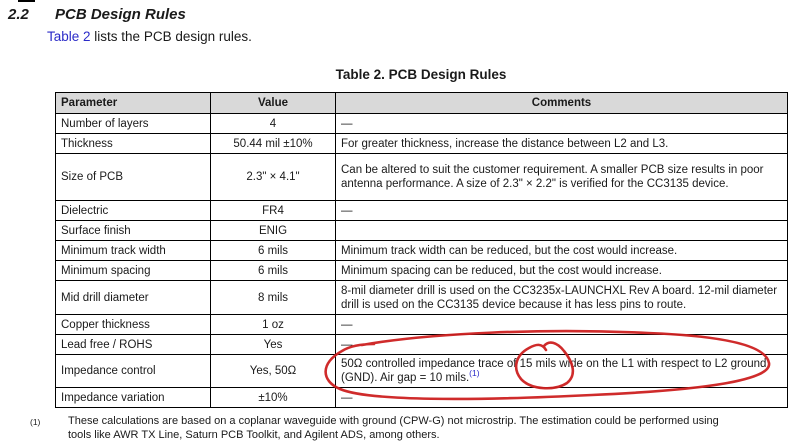 The width and height of the screenshot is (793, 447). I want to click on table-row: Number of layers 4 —, so click(421, 123).